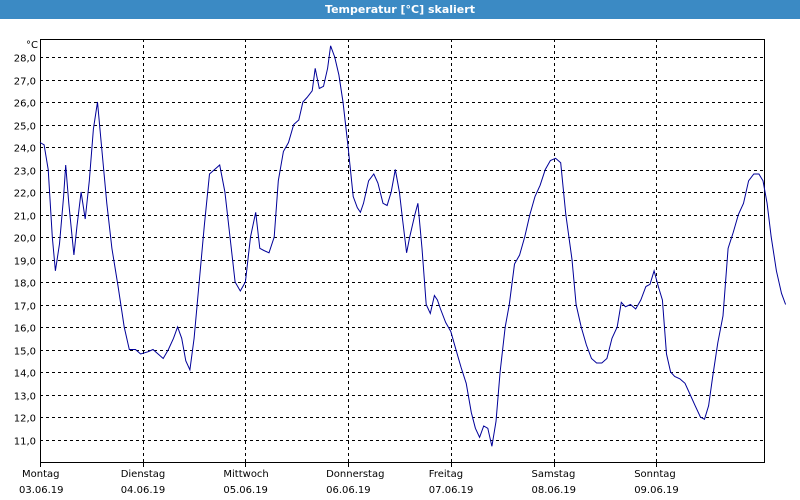 The height and width of the screenshot is (500, 800). I want to click on y-tick-label: 16,0, so click(25, 329).